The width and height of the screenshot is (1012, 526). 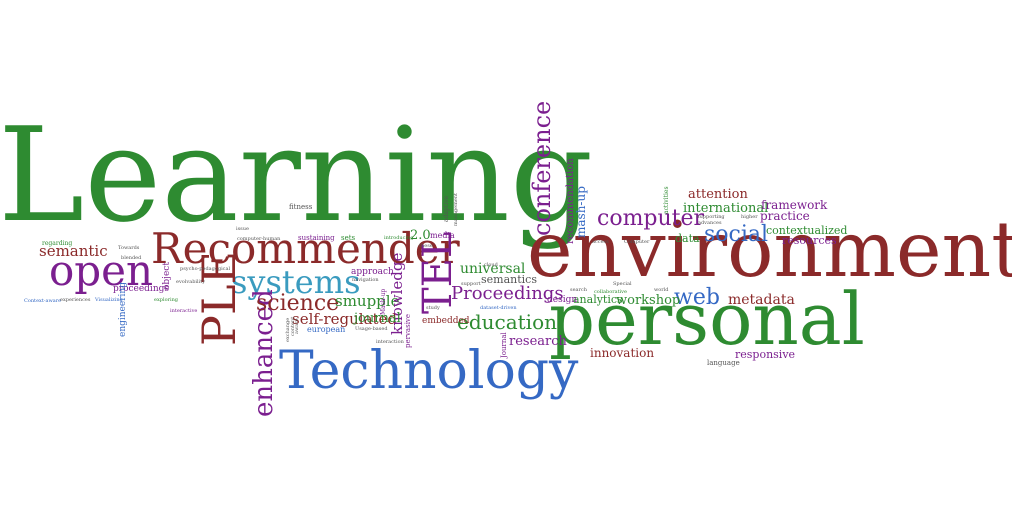 What do you see at coordinates (446, 321) in the screenshot?
I see `word-embedded: embedded` at bounding box center [446, 321].